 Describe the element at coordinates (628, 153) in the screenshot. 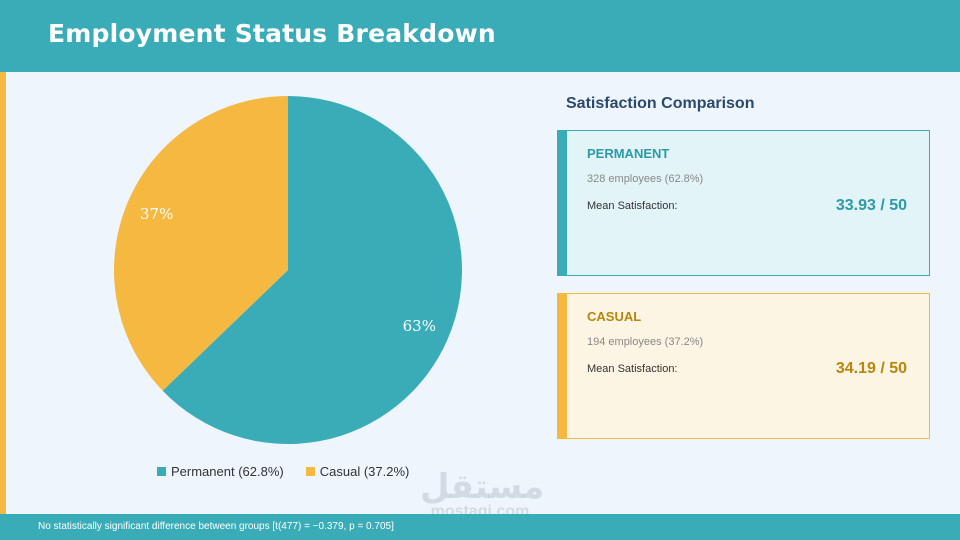

I see `card-group-name: PERMANENT` at that location.